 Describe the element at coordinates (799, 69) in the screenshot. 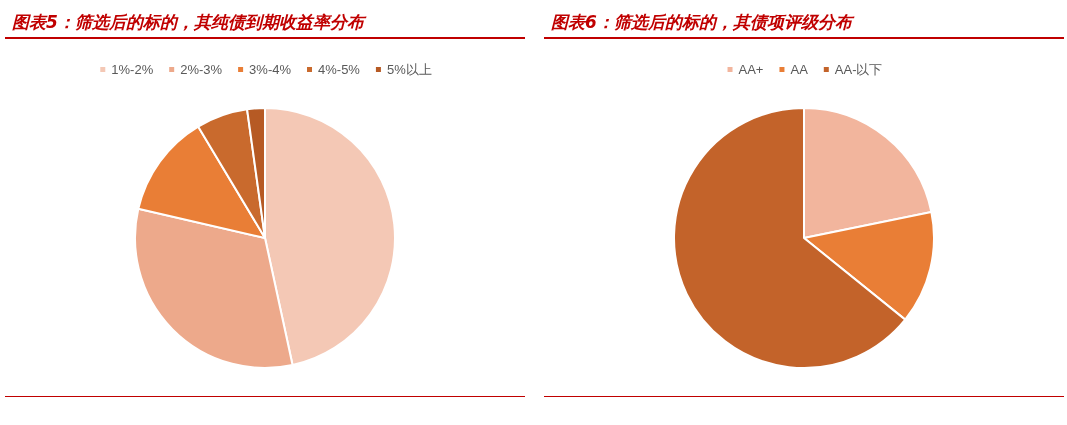

I see `legend-label: AA` at that location.